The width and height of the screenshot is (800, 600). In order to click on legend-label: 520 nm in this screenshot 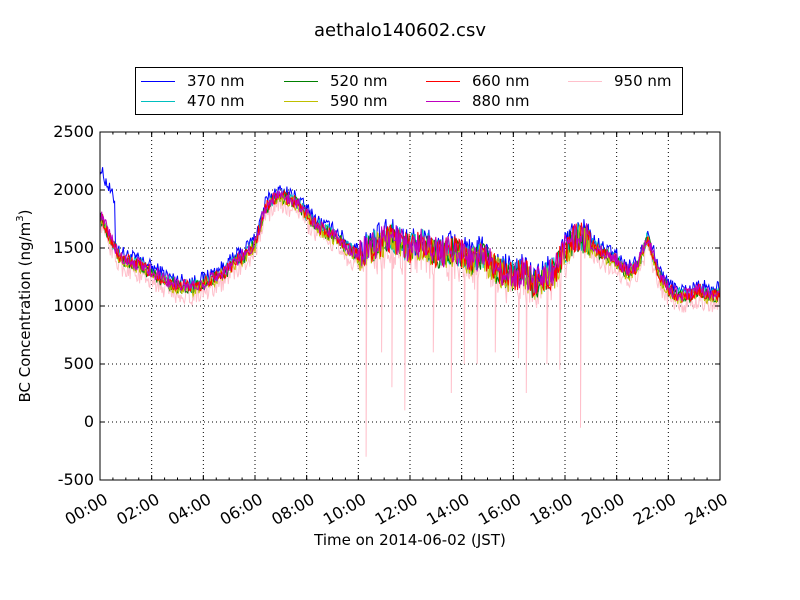, I will do `click(359, 81)`.